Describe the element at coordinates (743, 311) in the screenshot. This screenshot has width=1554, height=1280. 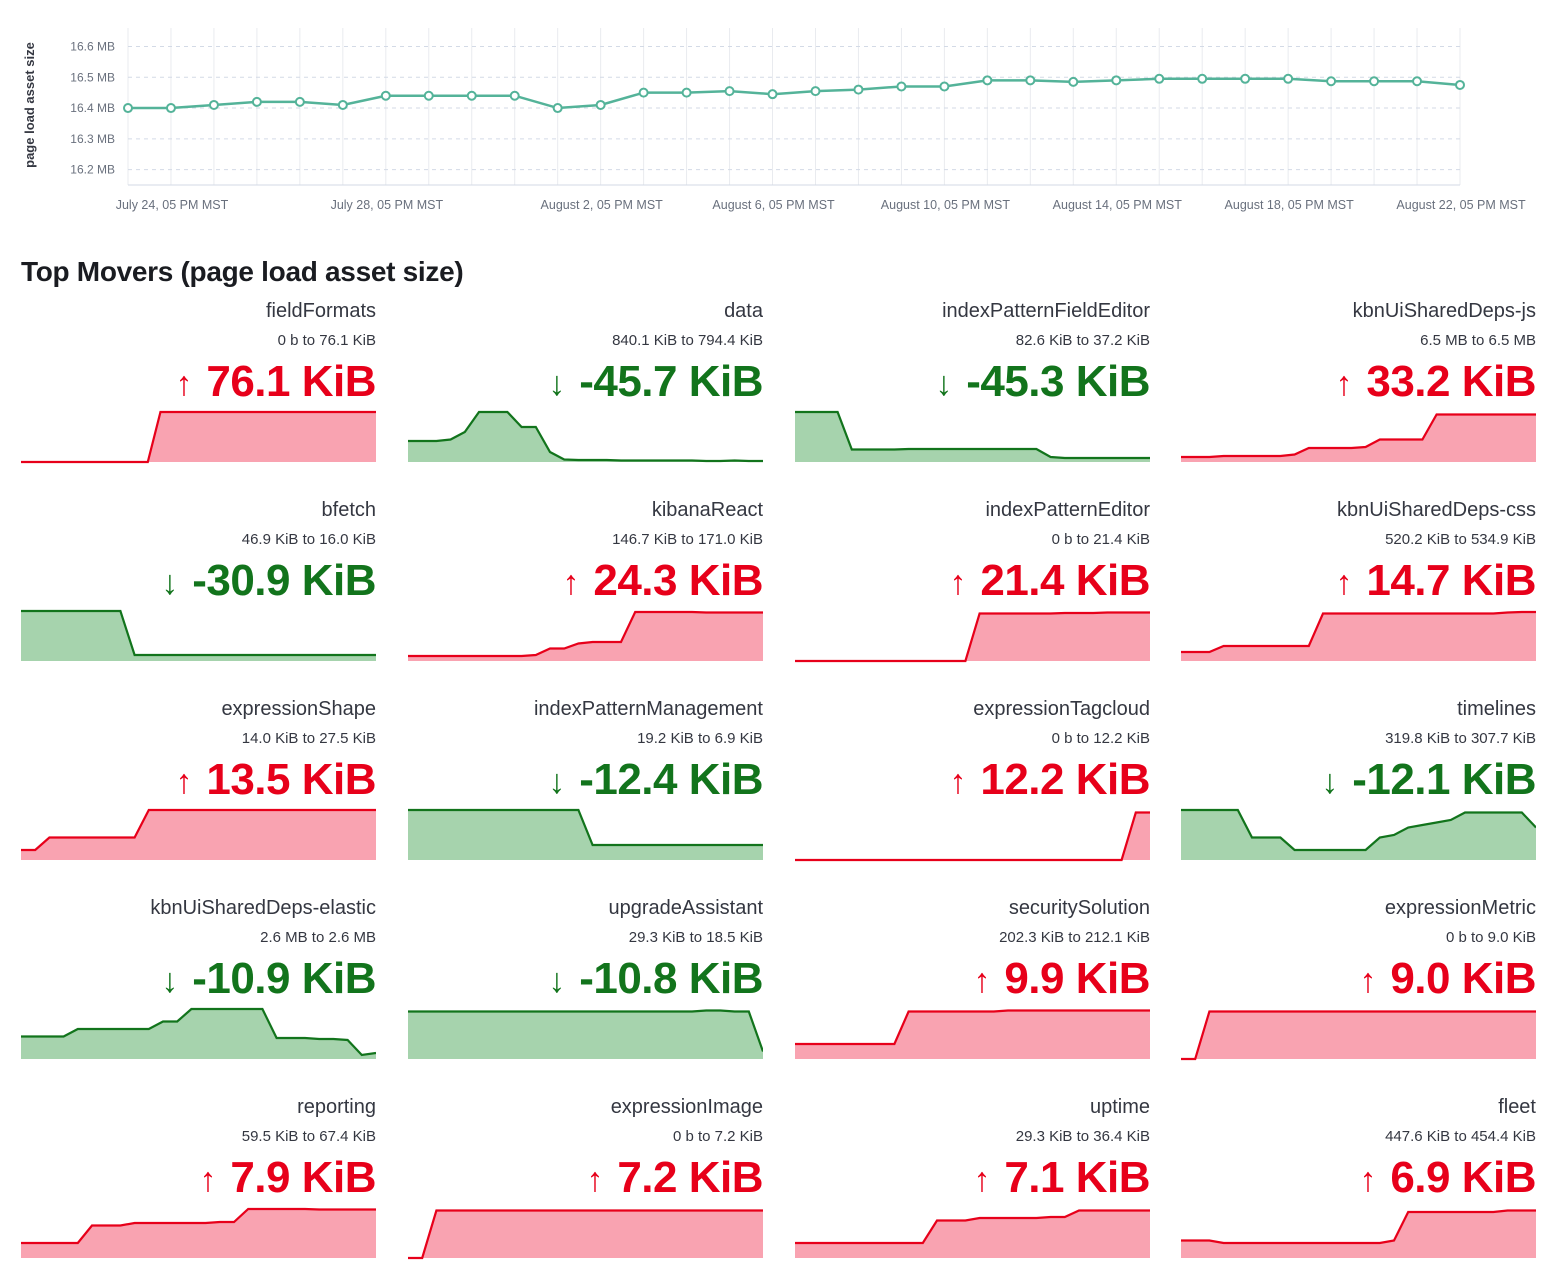
I see `mover-name: data` at that location.